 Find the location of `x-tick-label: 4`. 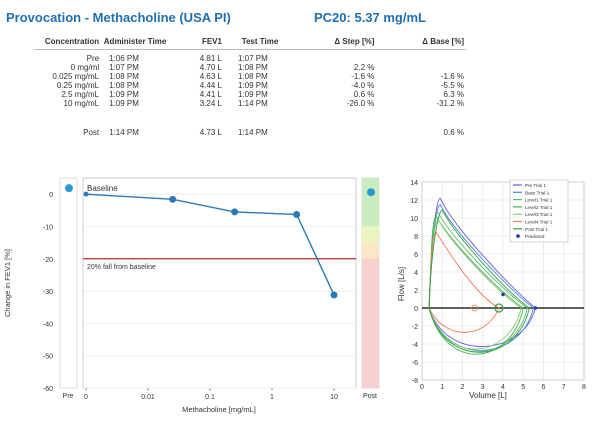

x-tick-label: 4 is located at coordinates (503, 387).